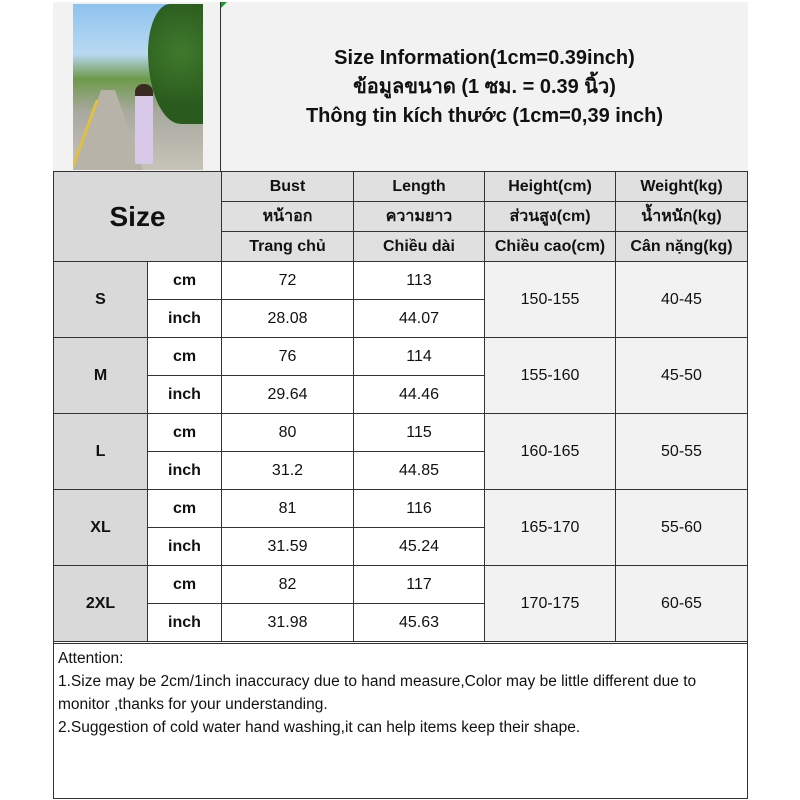 Image resolution: width=800 pixels, height=800 pixels. I want to click on length-inch: 44.07, so click(419, 318).